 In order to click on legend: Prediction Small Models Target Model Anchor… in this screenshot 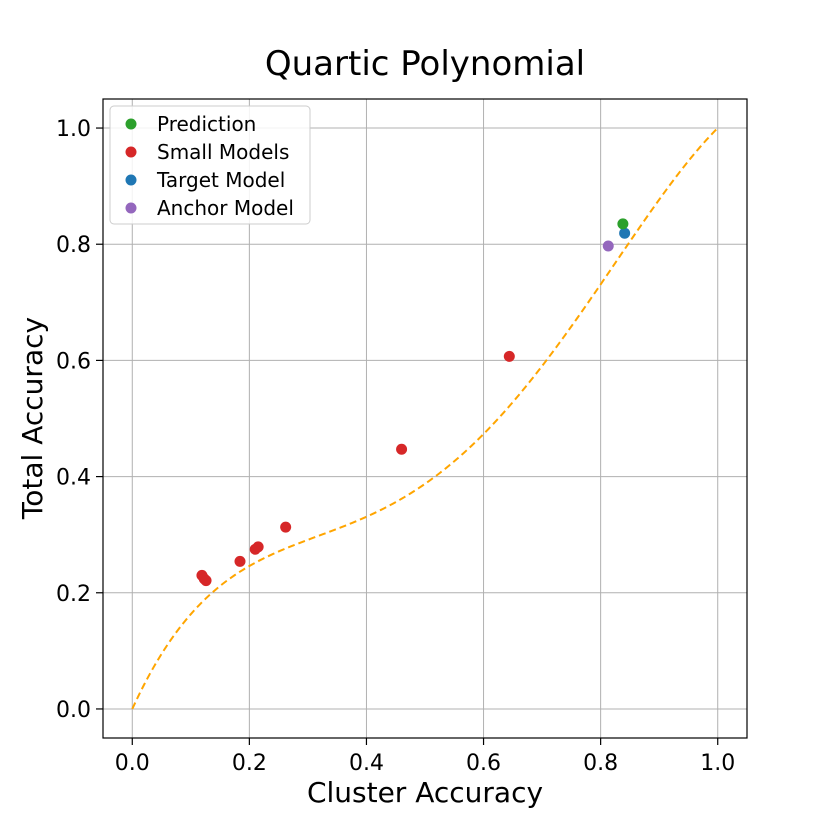, I will do `click(210, 165)`.